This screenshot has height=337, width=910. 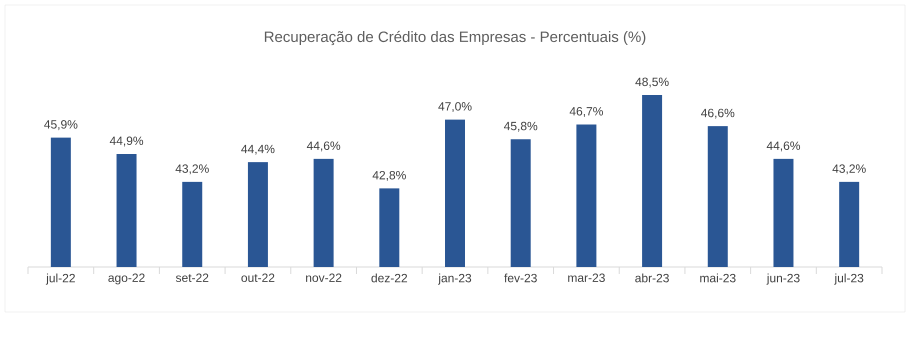 What do you see at coordinates (61, 125) in the screenshot?
I see `data-label: 45,9%` at bounding box center [61, 125].